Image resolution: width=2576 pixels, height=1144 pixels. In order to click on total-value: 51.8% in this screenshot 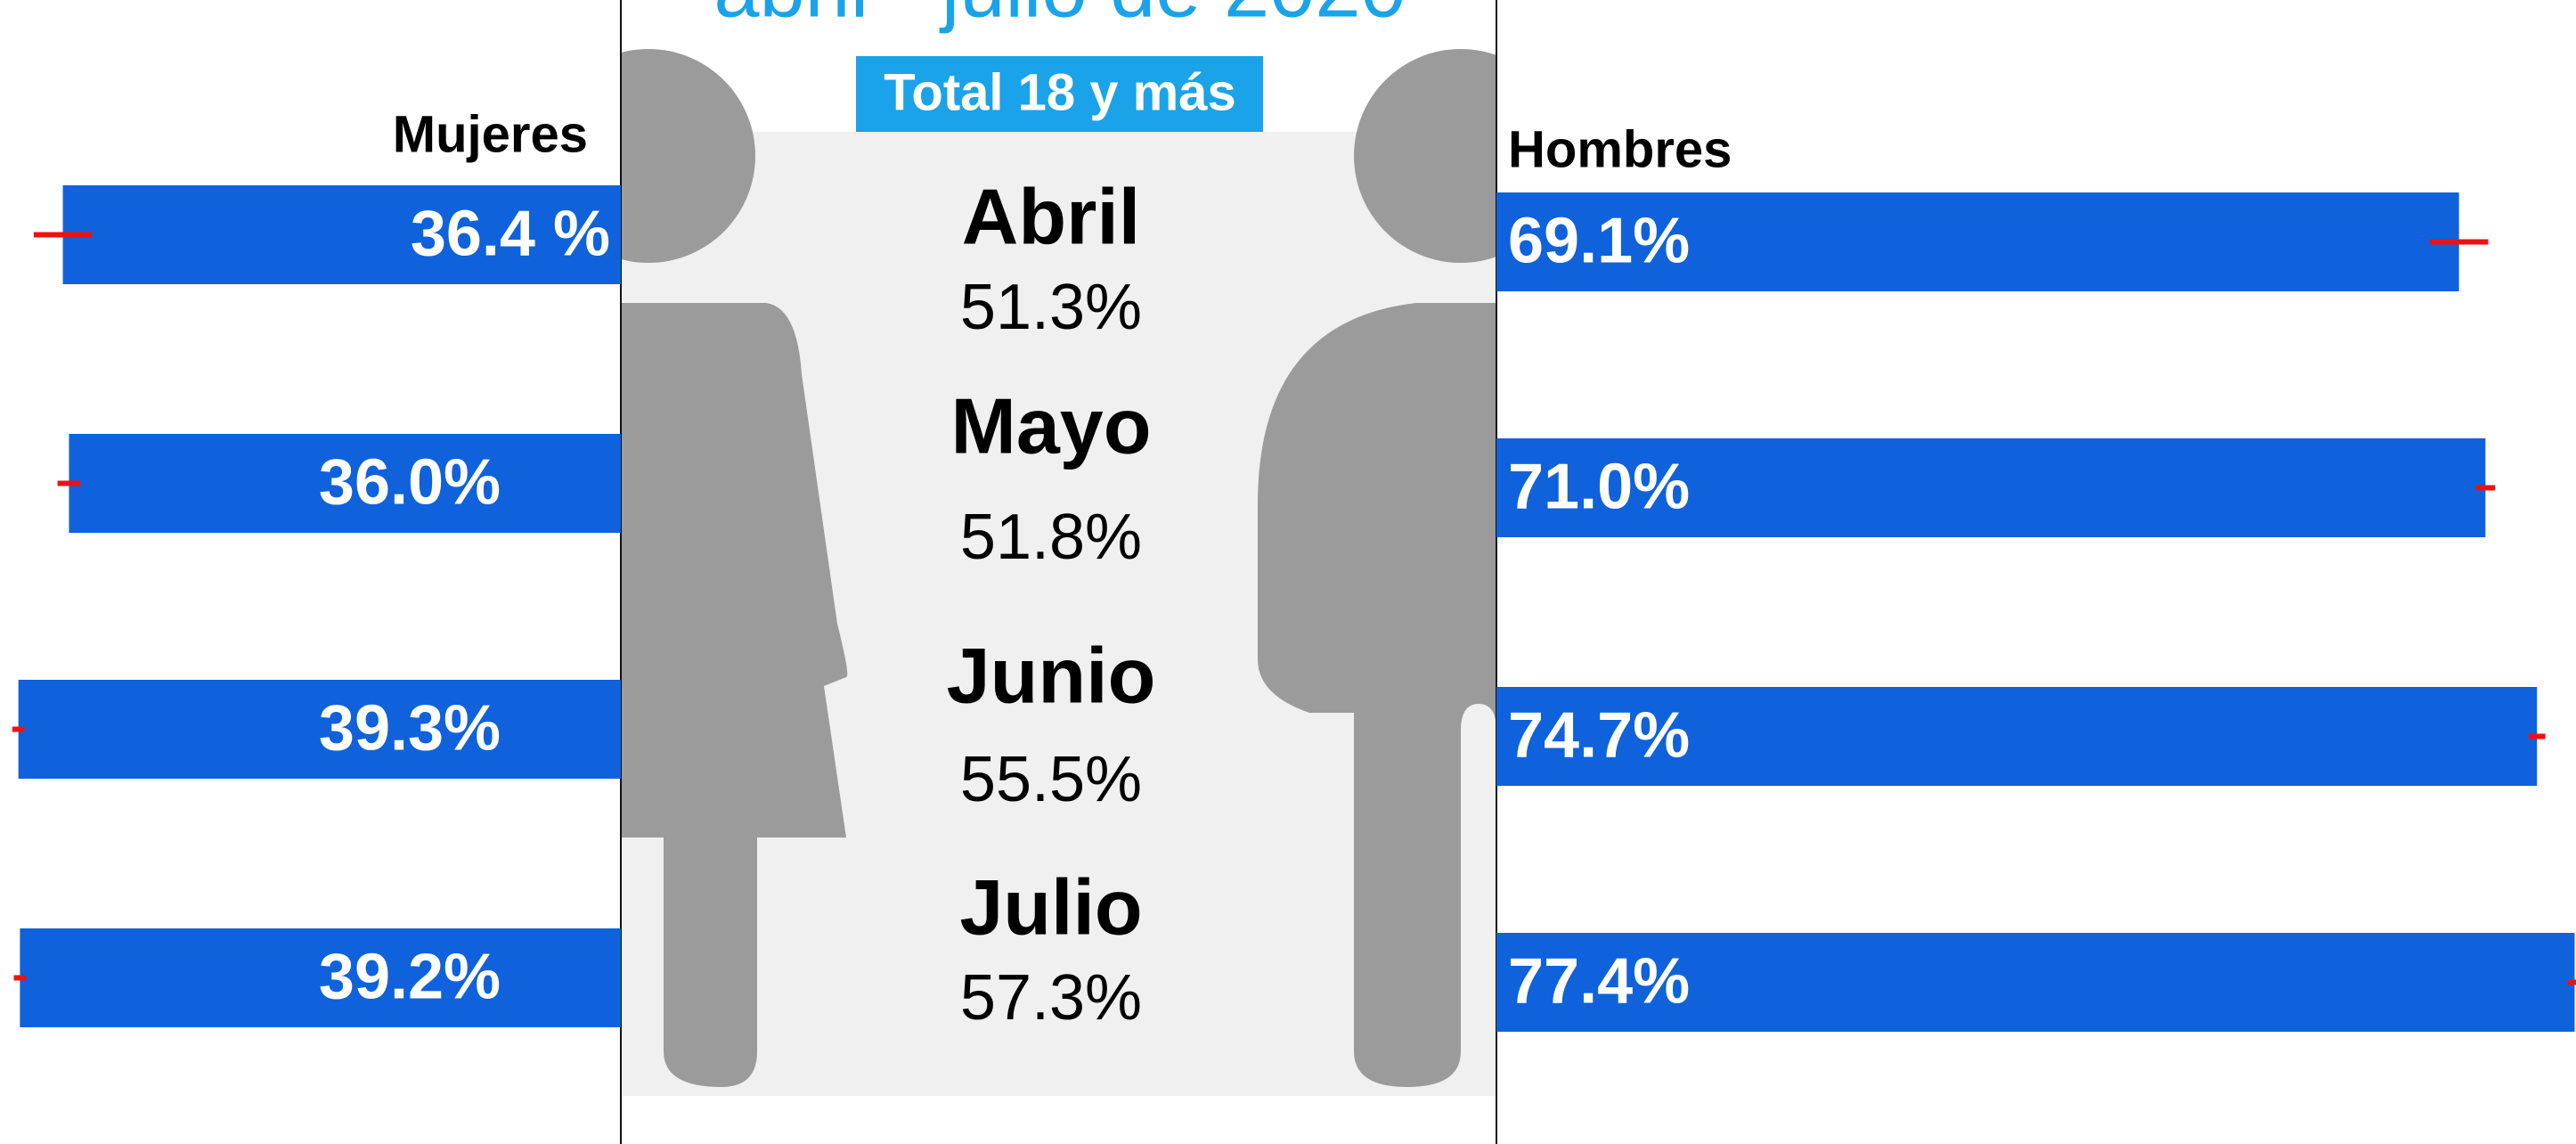, I will do `click(1051, 537)`.